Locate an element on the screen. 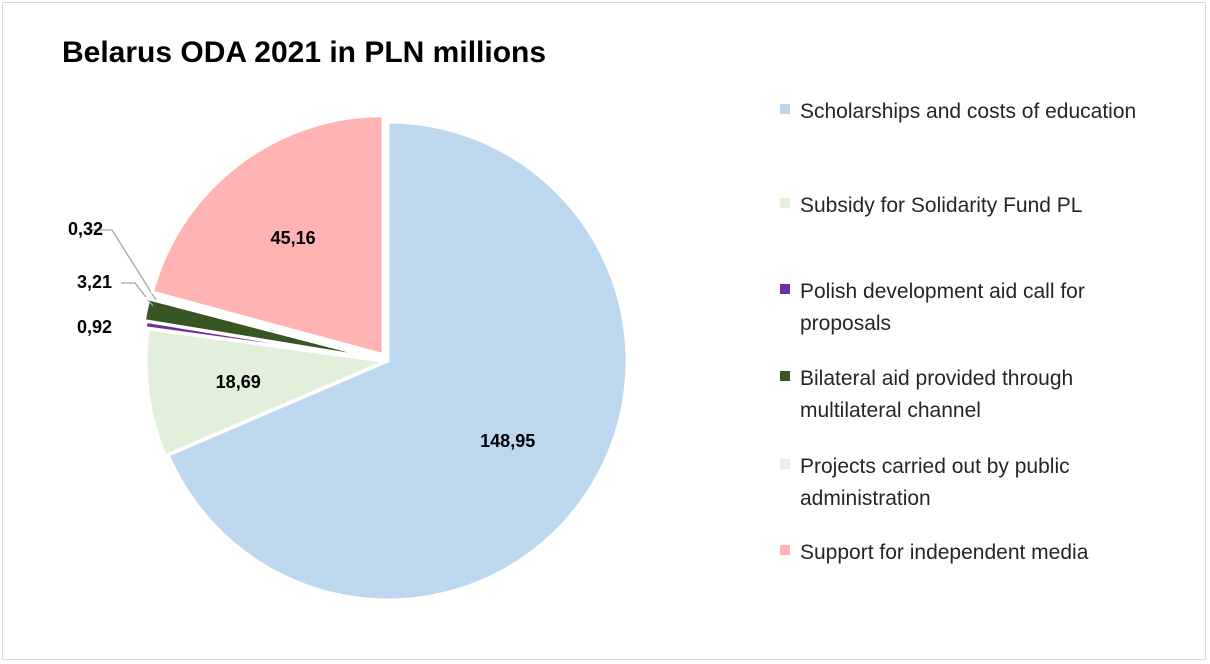  data-label-subsidy-for-solidarity-fund-pl: 18,69 is located at coordinates (238, 382).